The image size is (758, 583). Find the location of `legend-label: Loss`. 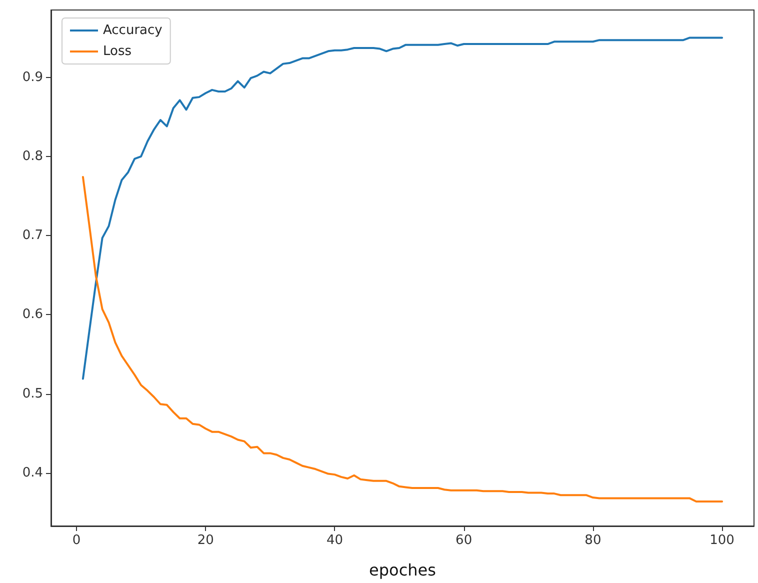

legend-label: Loss is located at coordinates (117, 51).